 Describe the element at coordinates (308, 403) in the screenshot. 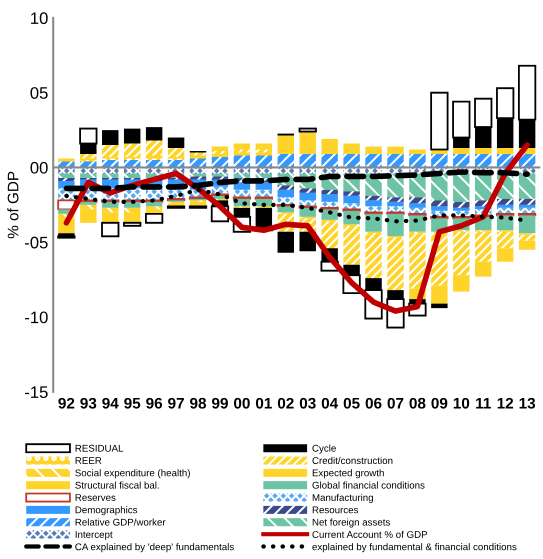

I see `x-tick-label: 03` at that location.